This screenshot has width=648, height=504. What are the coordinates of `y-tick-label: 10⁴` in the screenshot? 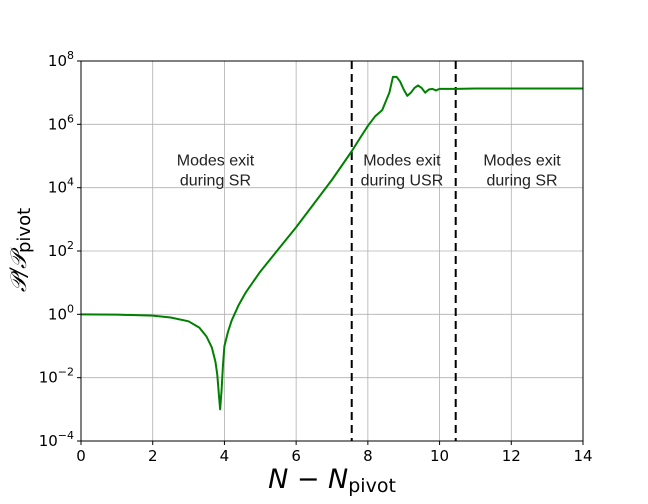 It's located at (61, 186).